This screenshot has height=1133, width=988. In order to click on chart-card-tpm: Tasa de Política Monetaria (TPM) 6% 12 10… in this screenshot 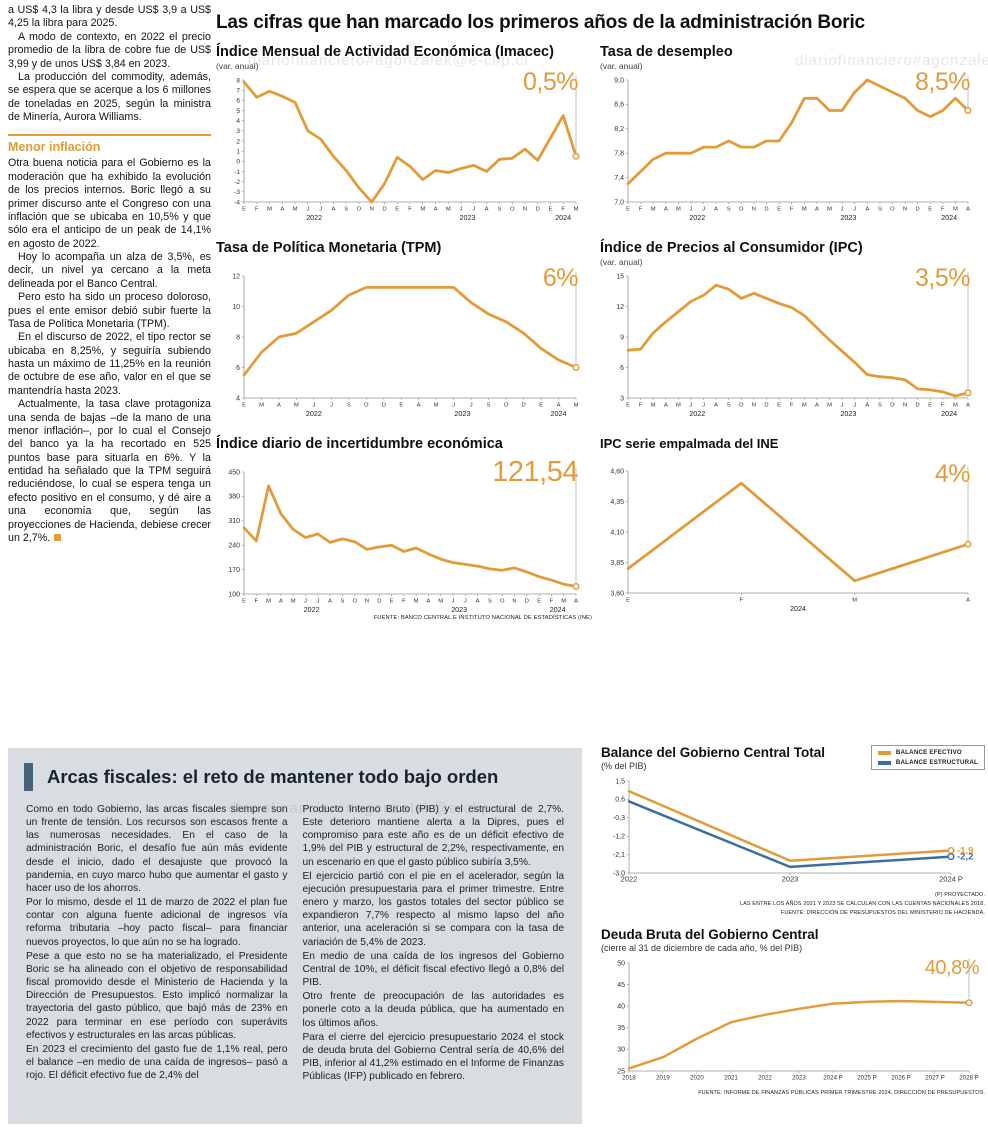, I will do `click(404, 330)`.